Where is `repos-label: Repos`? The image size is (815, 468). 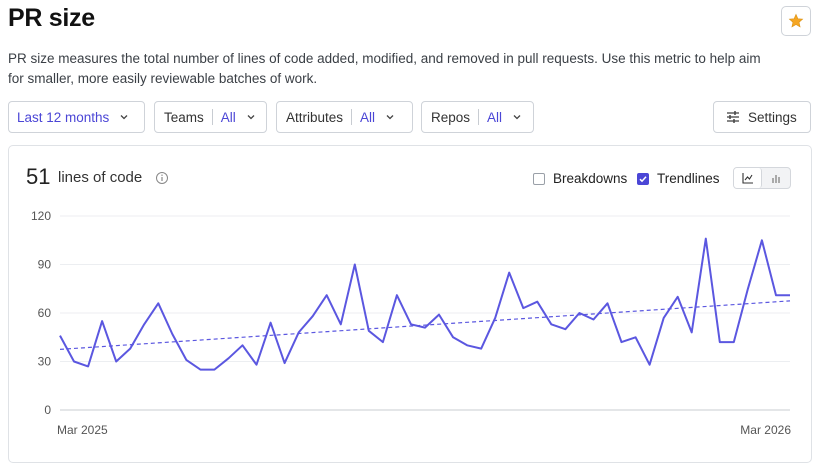
repos-label: Repos is located at coordinates (451, 117).